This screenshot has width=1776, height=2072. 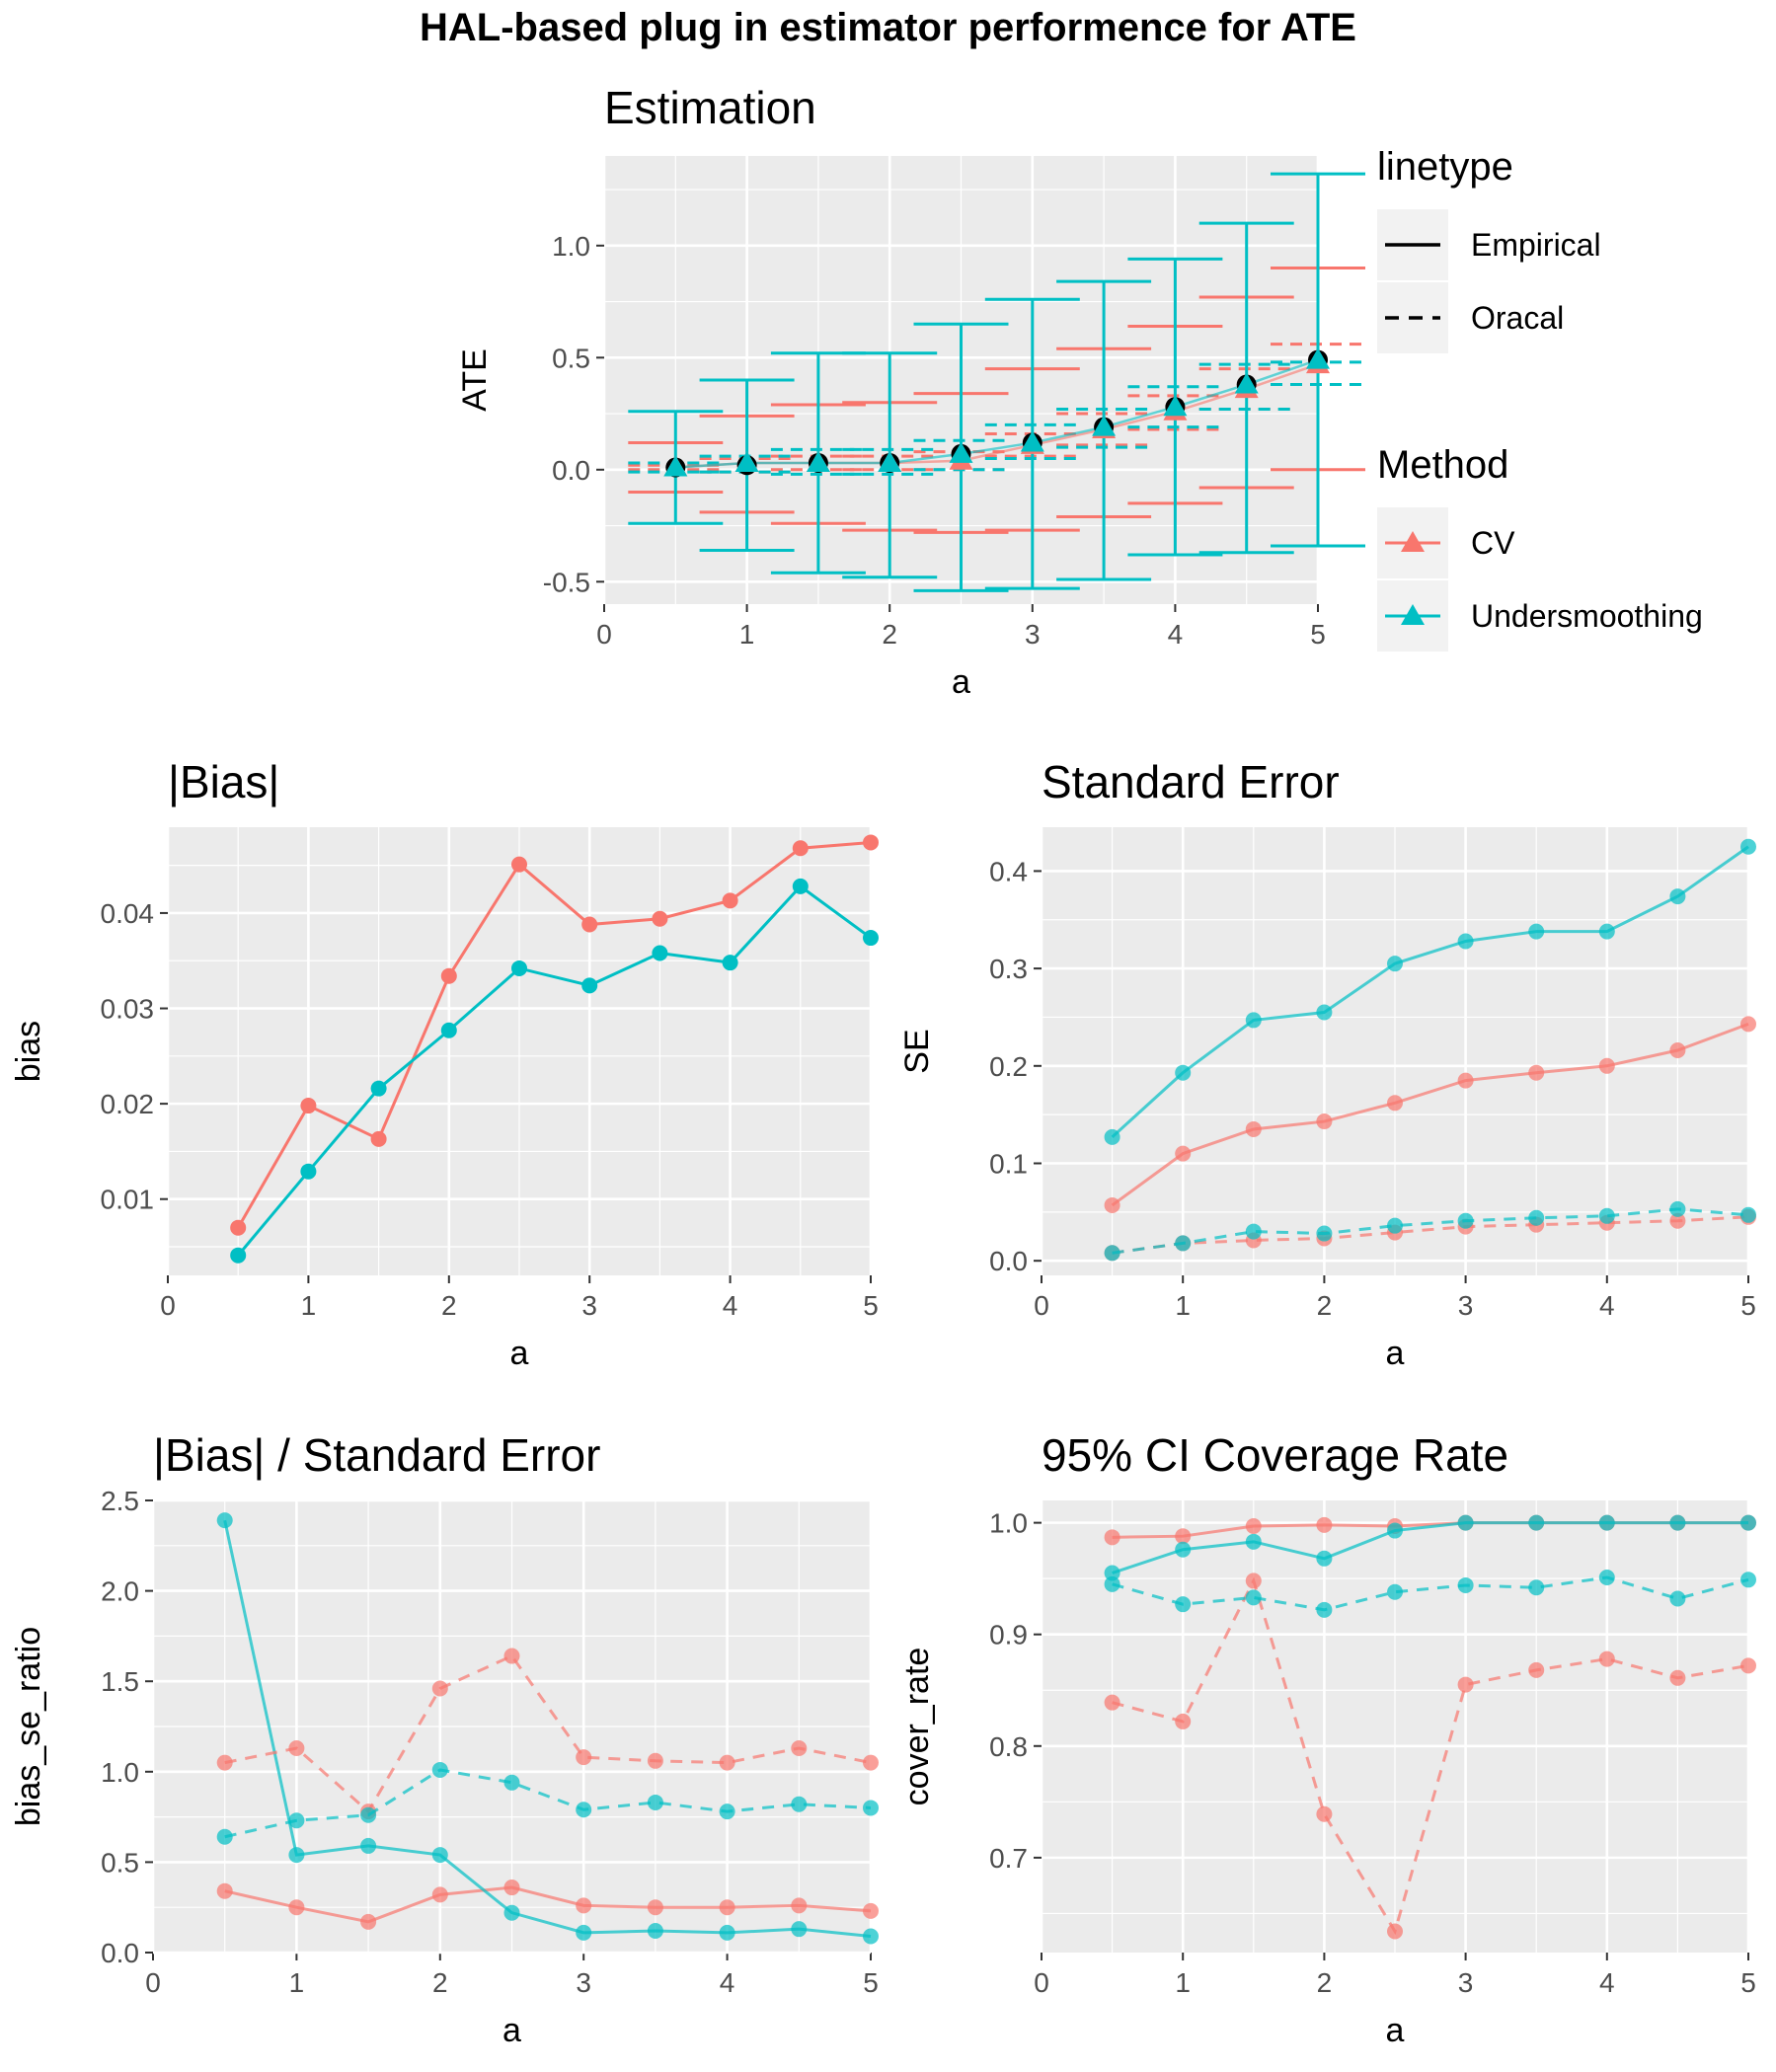 What do you see at coordinates (1443, 465) in the screenshot?
I see `legend-method-title: Method` at bounding box center [1443, 465].